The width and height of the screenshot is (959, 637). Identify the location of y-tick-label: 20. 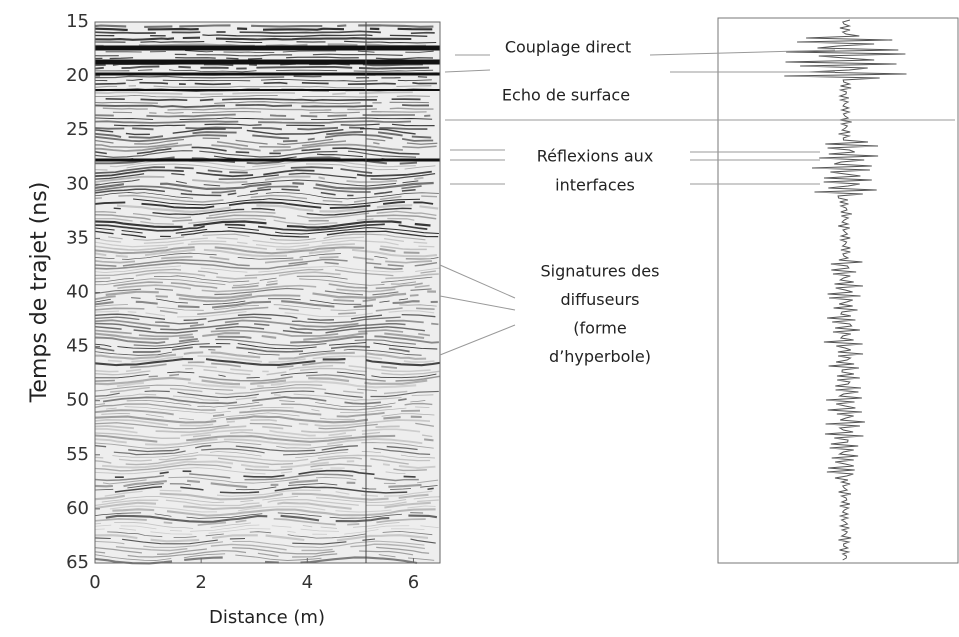
(77, 75).